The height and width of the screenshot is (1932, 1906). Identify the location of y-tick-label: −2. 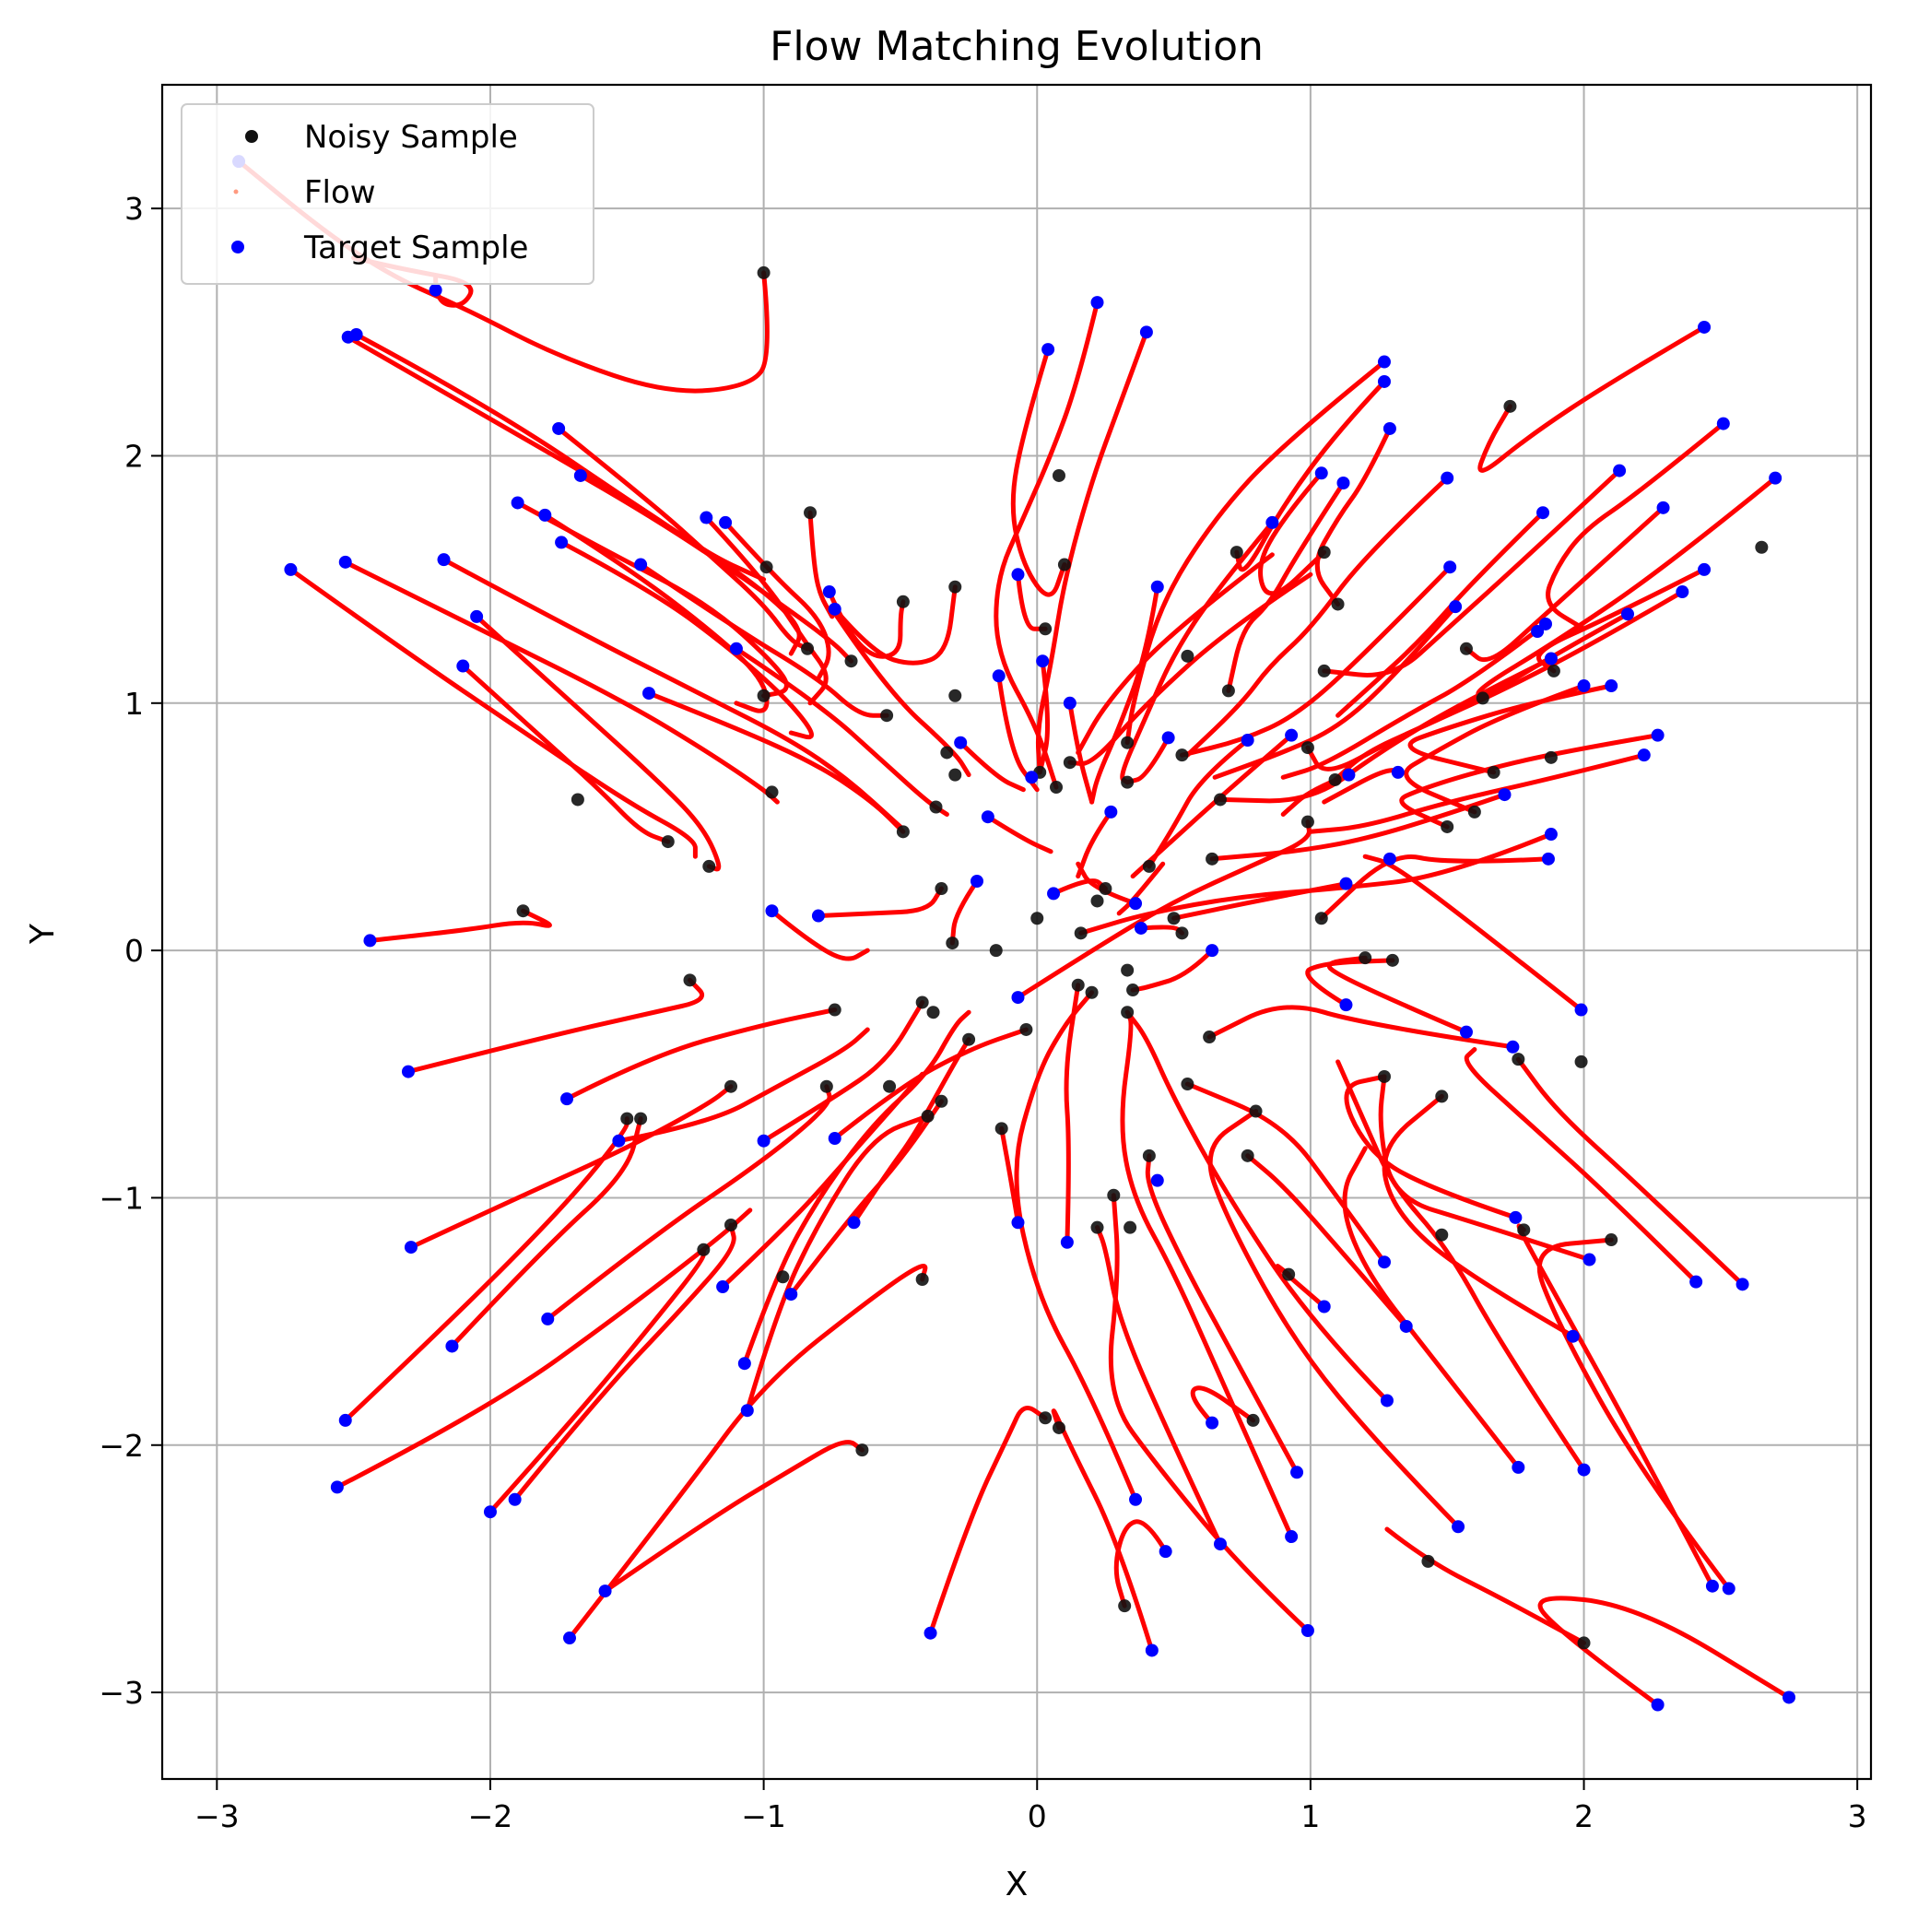
(121, 1446).